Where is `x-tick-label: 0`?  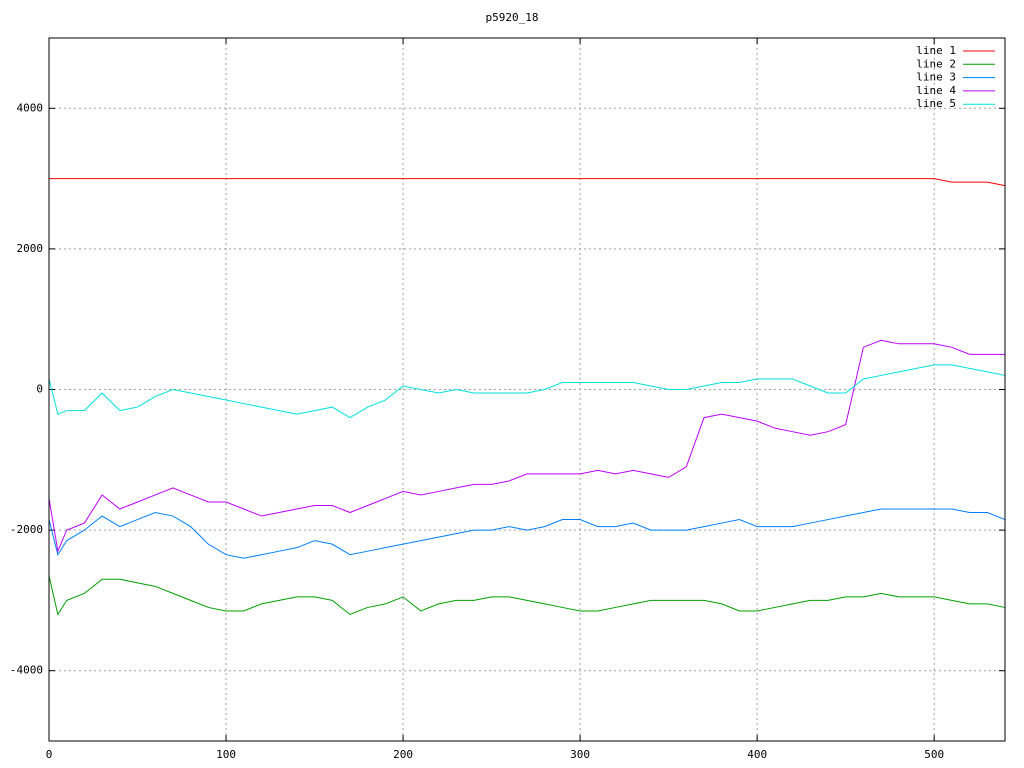 x-tick-label: 0 is located at coordinates (49, 754).